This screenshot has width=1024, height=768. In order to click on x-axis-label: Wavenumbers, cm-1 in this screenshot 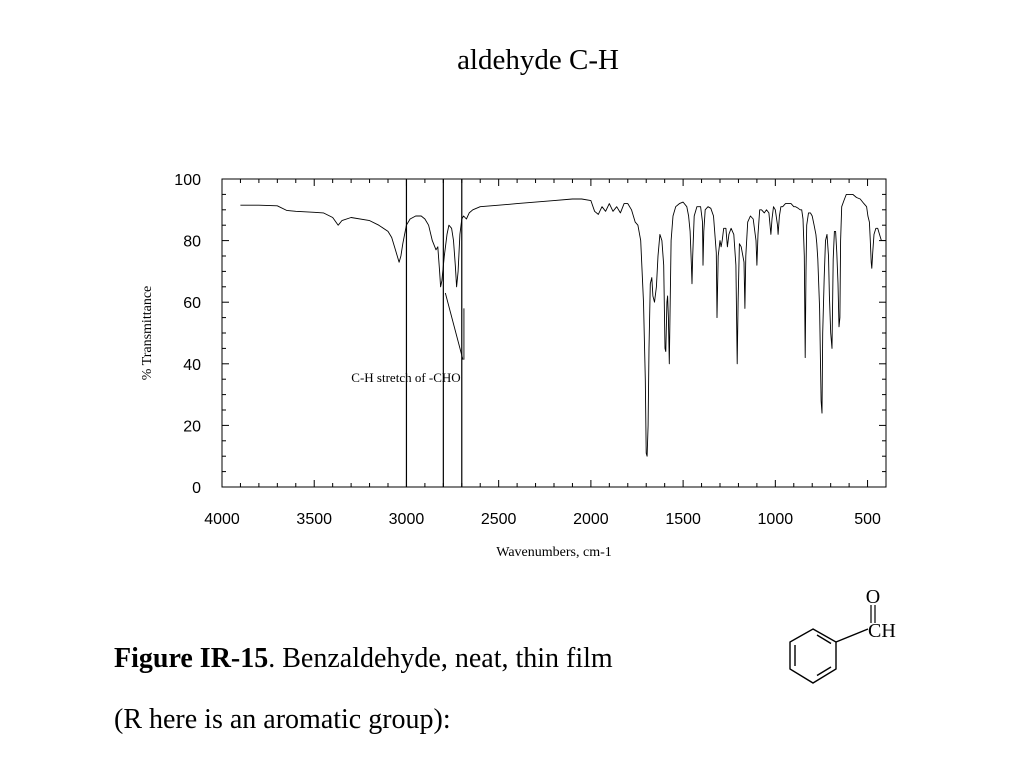, I will do `click(554, 552)`.